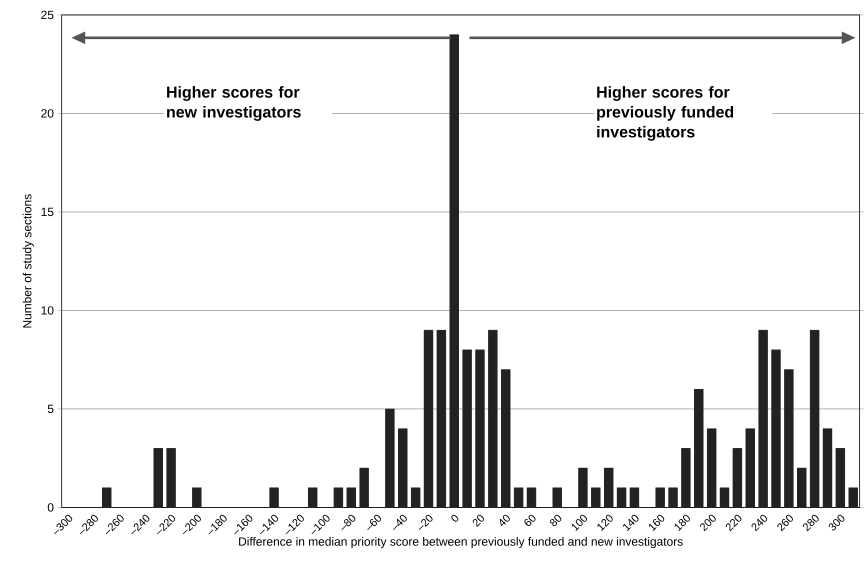 The image size is (864, 568). What do you see at coordinates (734, 523) in the screenshot?
I see `x-tick-label: 220` at bounding box center [734, 523].